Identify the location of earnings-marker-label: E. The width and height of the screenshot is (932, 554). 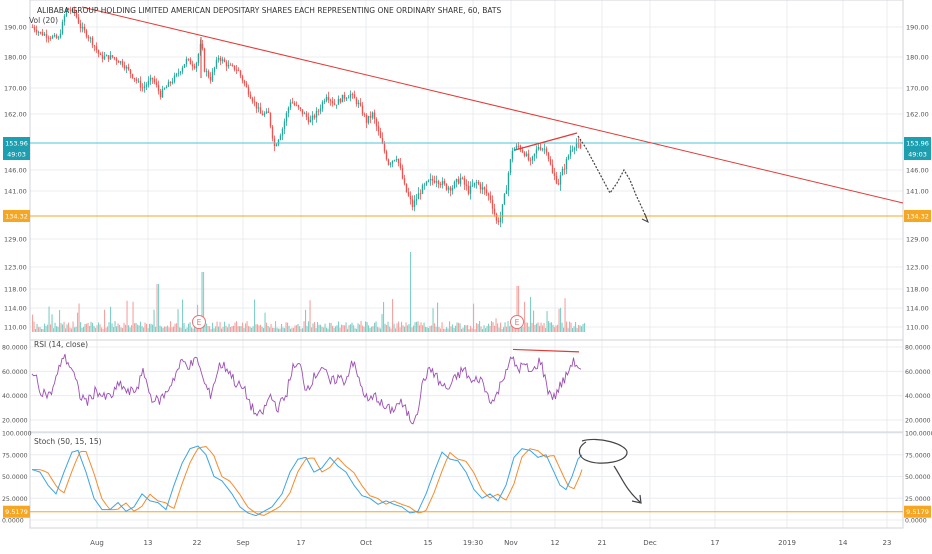
(517, 322).